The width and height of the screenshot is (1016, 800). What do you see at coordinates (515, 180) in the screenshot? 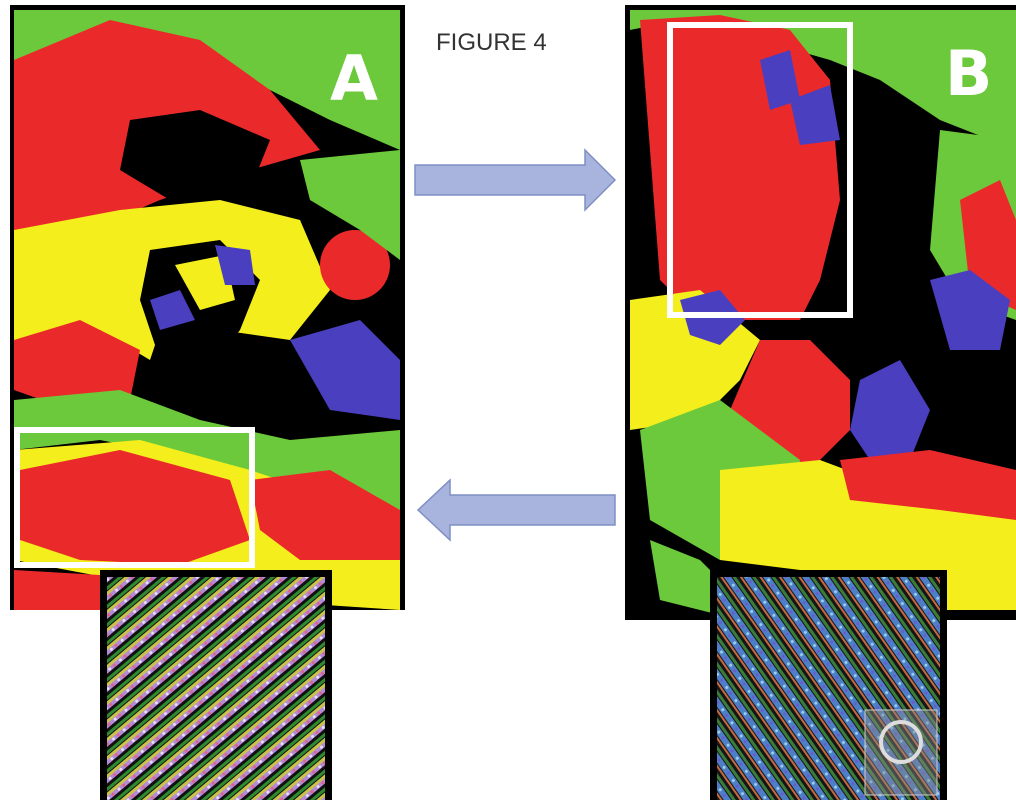
I see `arrow-right` at bounding box center [515, 180].